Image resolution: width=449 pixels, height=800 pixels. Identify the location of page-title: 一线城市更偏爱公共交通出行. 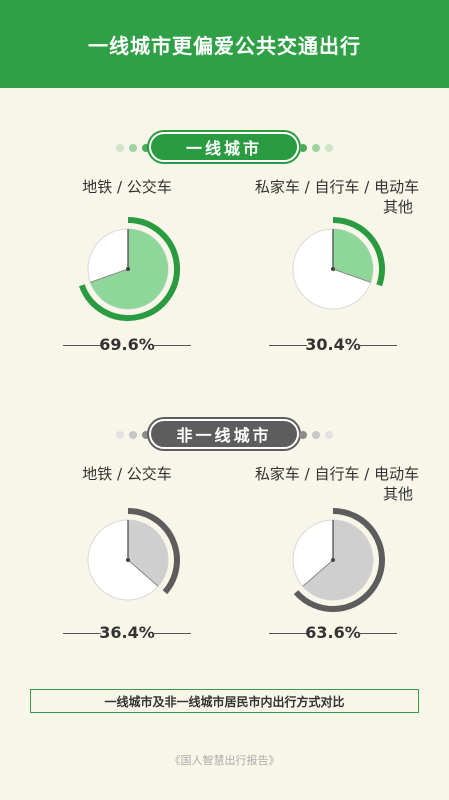
(224, 45).